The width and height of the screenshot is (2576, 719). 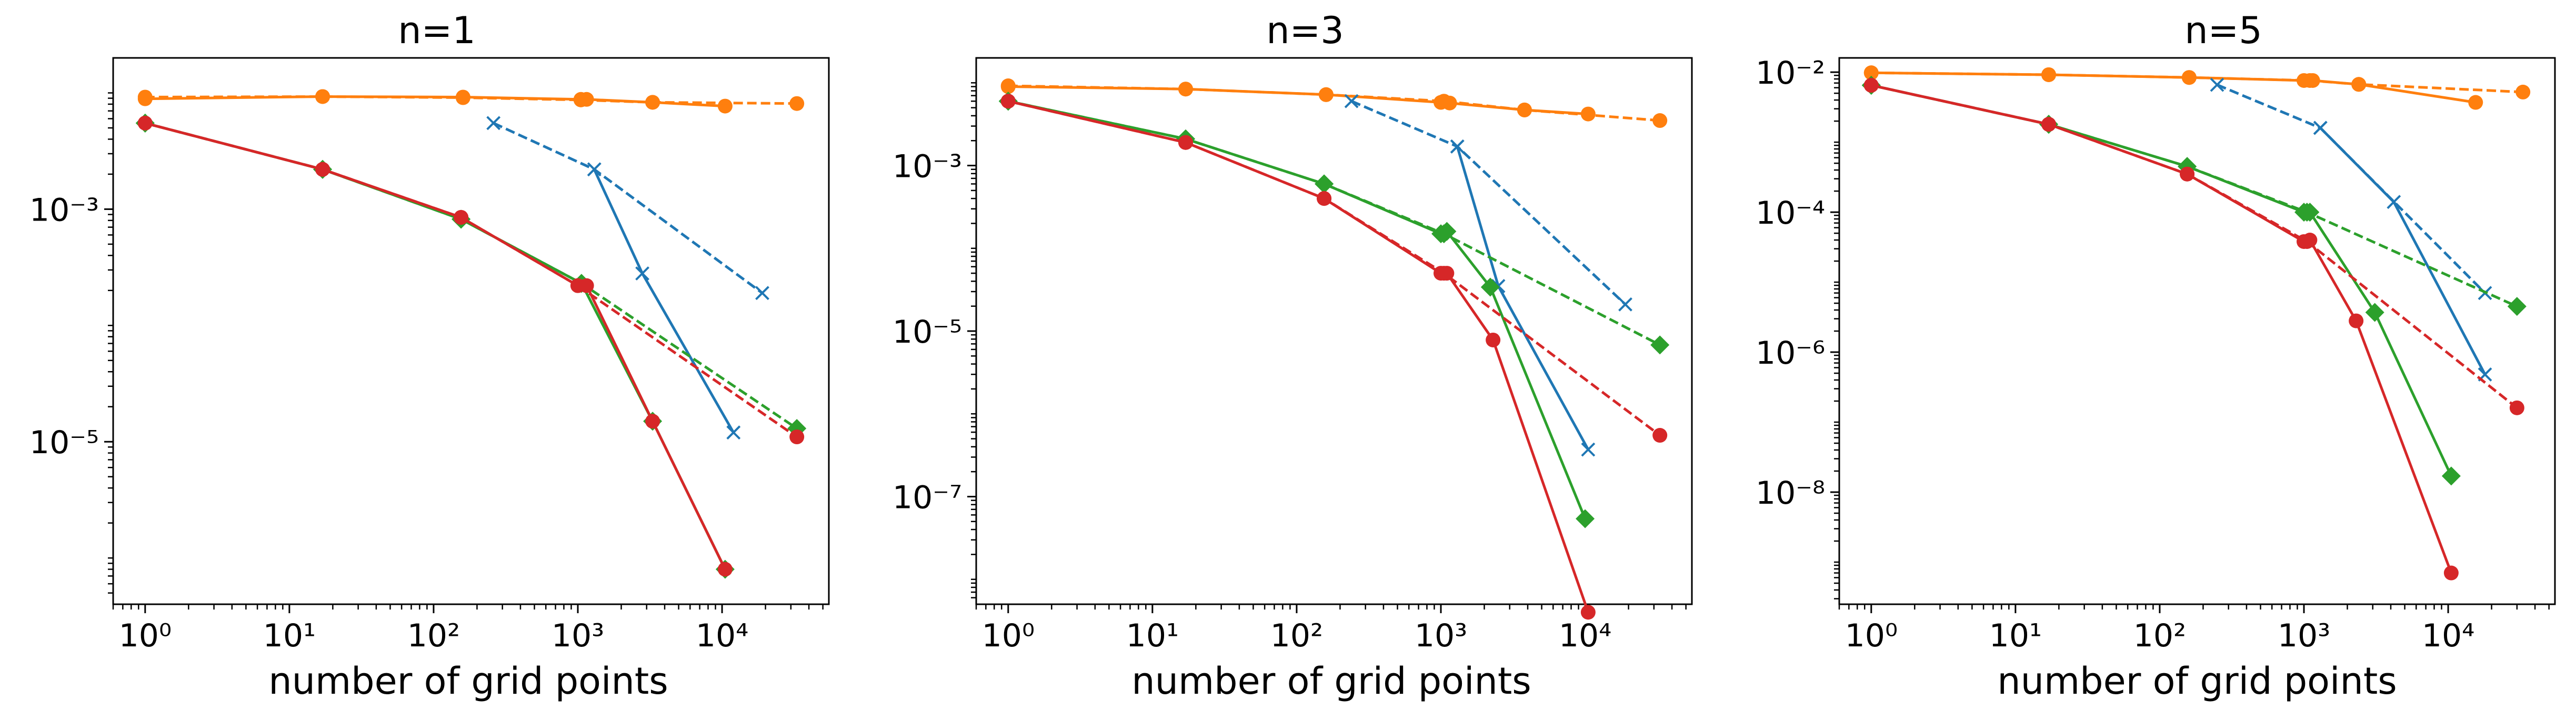 I want to click on chart-title: n=5, so click(x=2223, y=30).